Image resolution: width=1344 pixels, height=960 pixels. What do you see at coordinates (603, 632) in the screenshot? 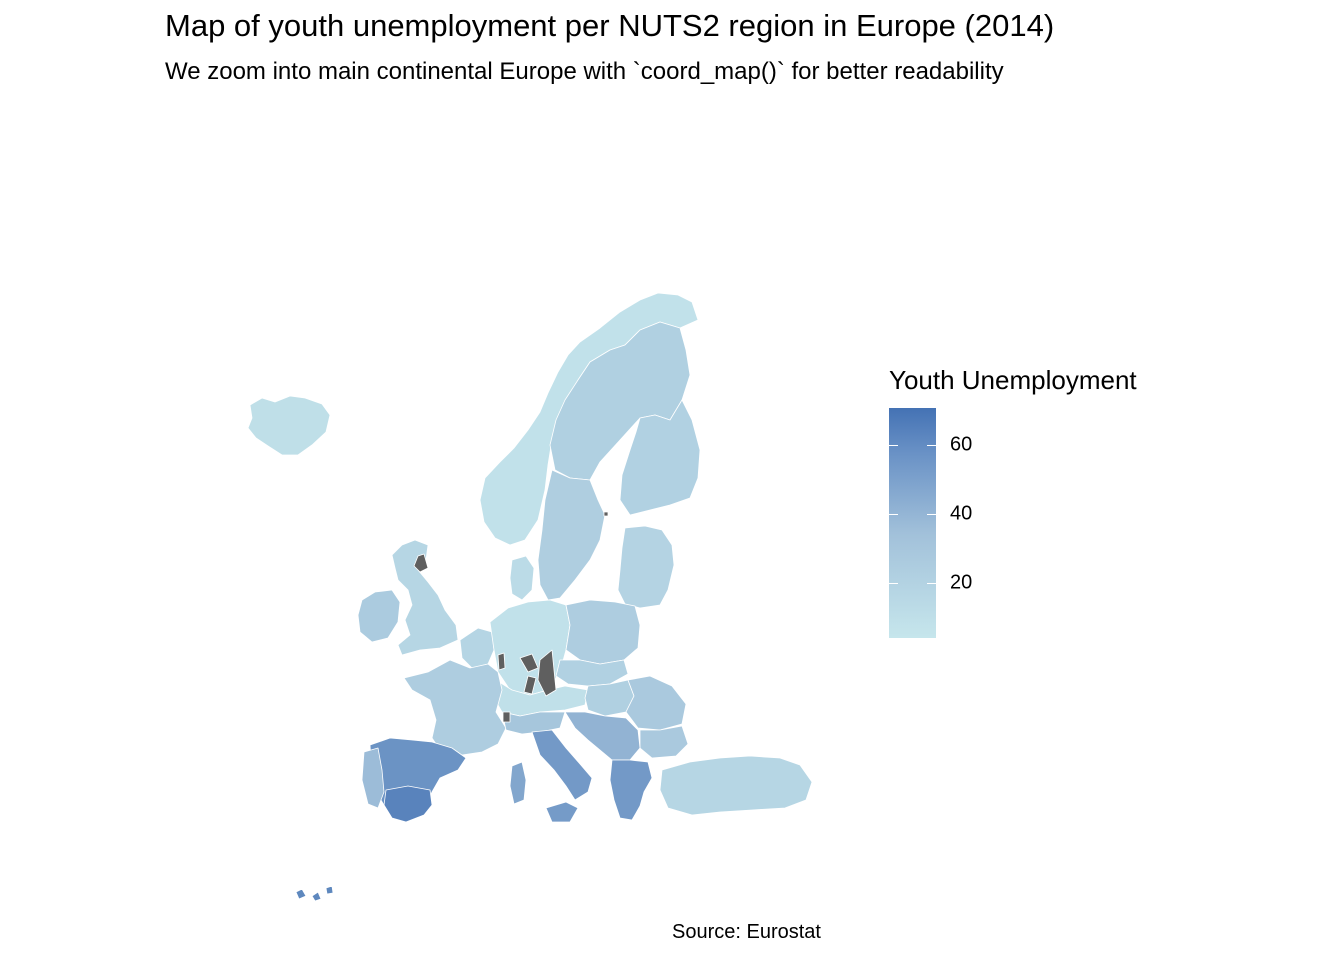
I see `region-poland` at bounding box center [603, 632].